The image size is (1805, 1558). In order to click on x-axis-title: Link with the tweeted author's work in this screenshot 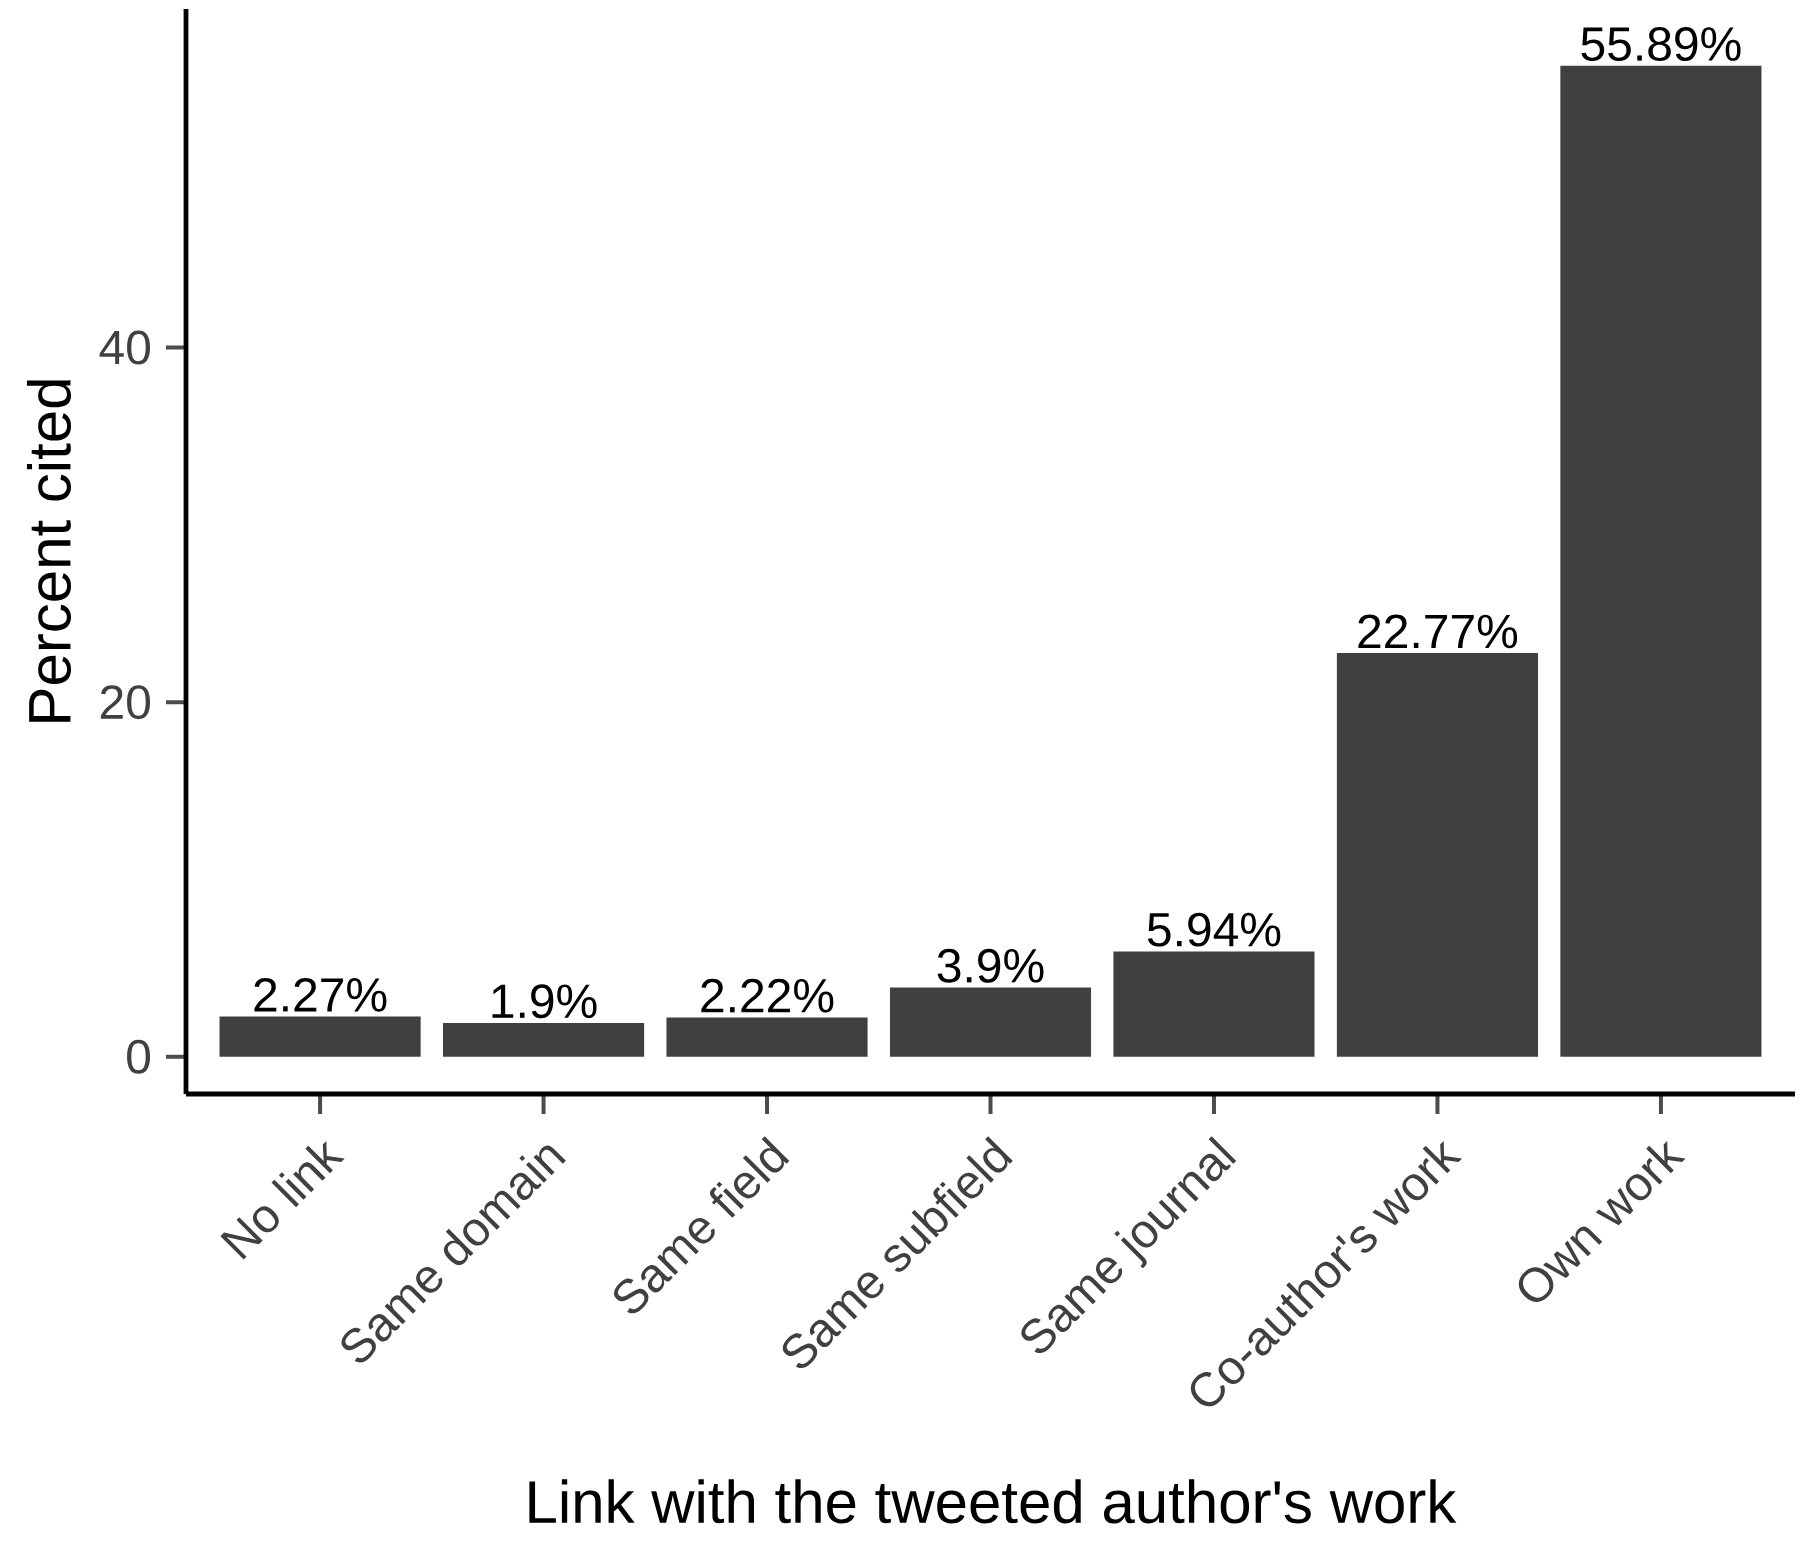, I will do `click(993, 1501)`.